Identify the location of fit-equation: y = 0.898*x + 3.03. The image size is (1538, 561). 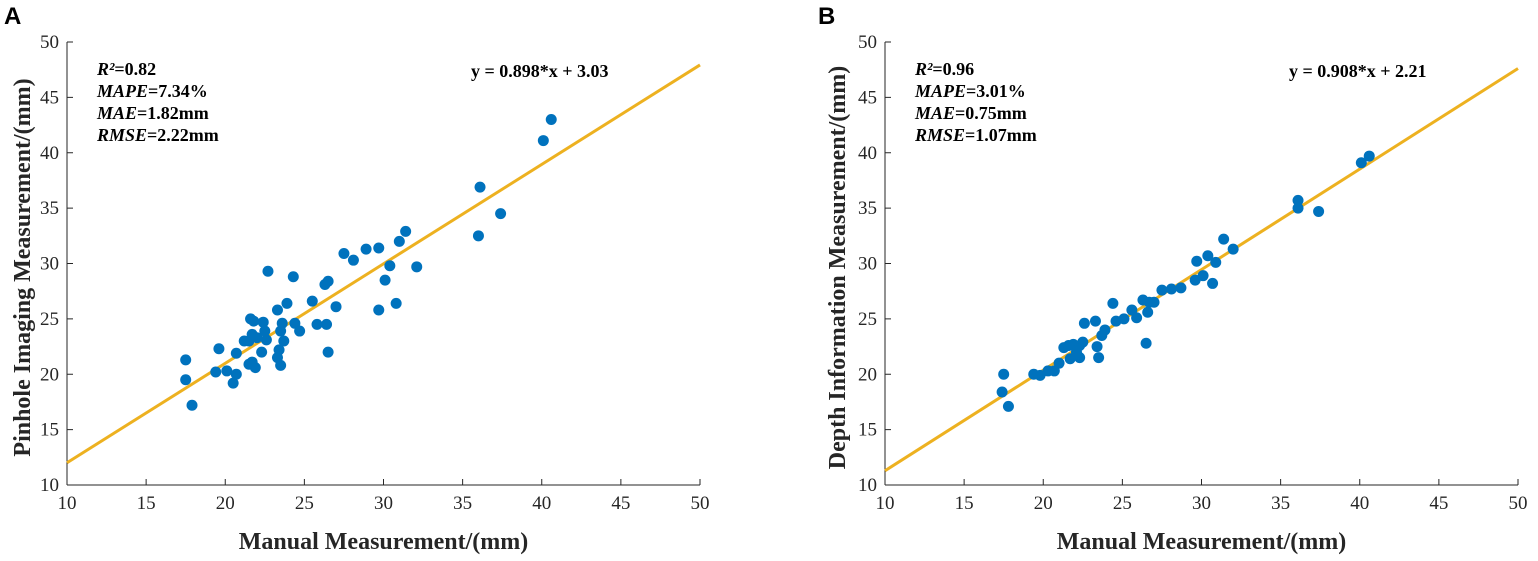
(540, 71).